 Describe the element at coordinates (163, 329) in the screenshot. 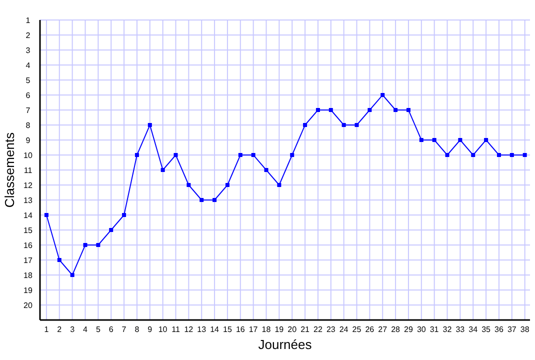

I see `x-tick-label: 10` at that location.